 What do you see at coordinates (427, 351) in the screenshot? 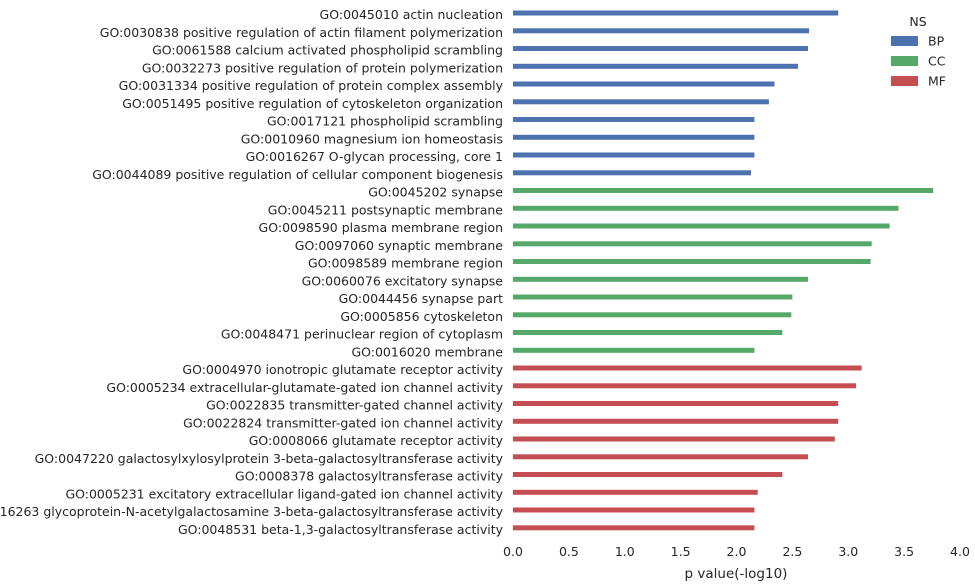
I see `category-label: GO:0016020 membrane` at bounding box center [427, 351].